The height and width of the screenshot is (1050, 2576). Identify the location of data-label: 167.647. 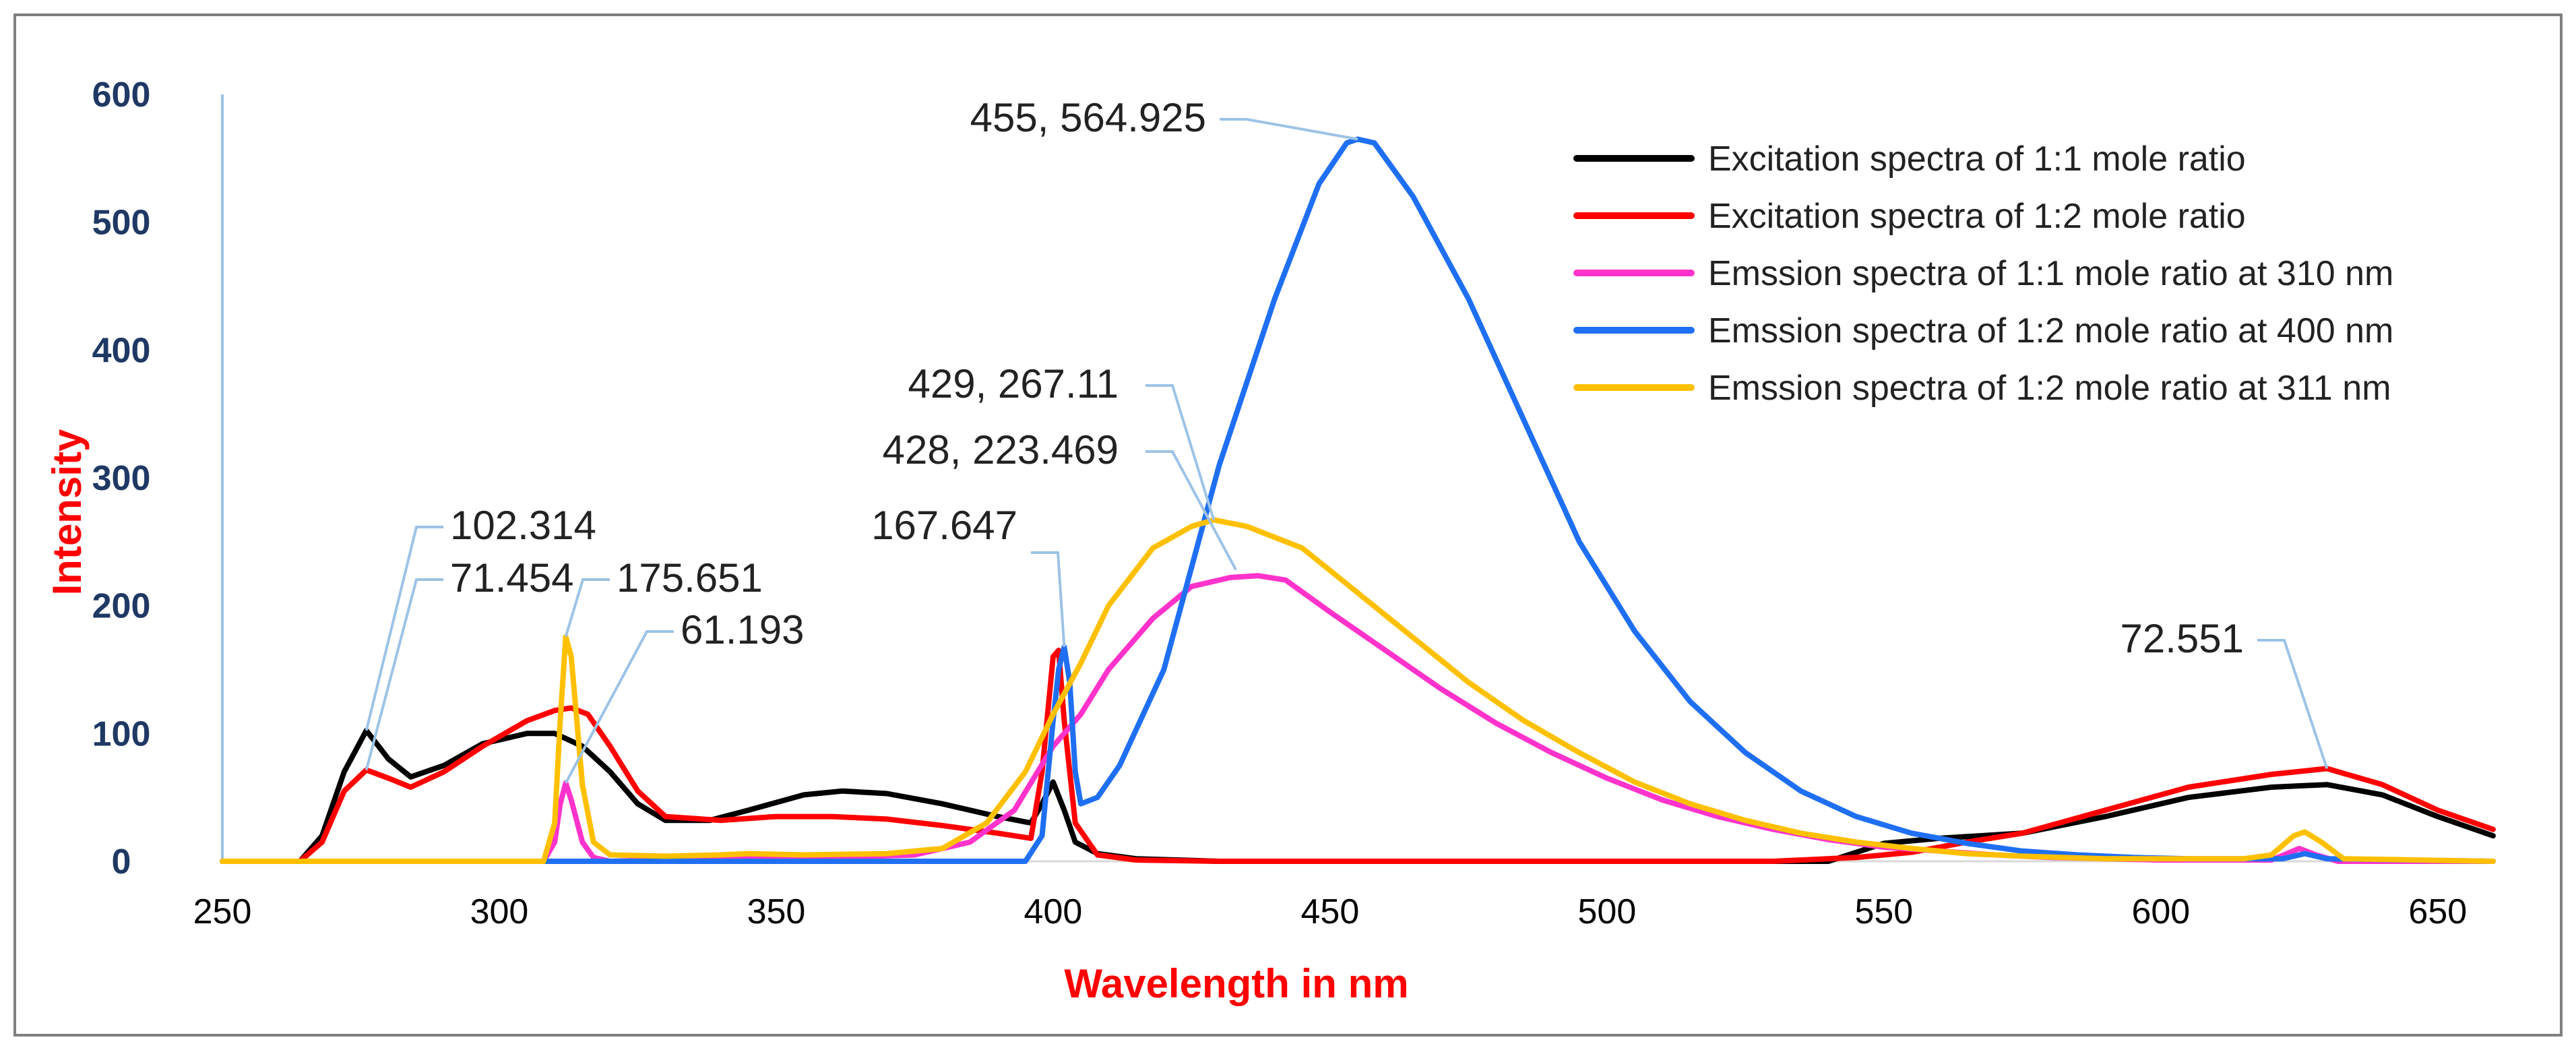
(944, 525).